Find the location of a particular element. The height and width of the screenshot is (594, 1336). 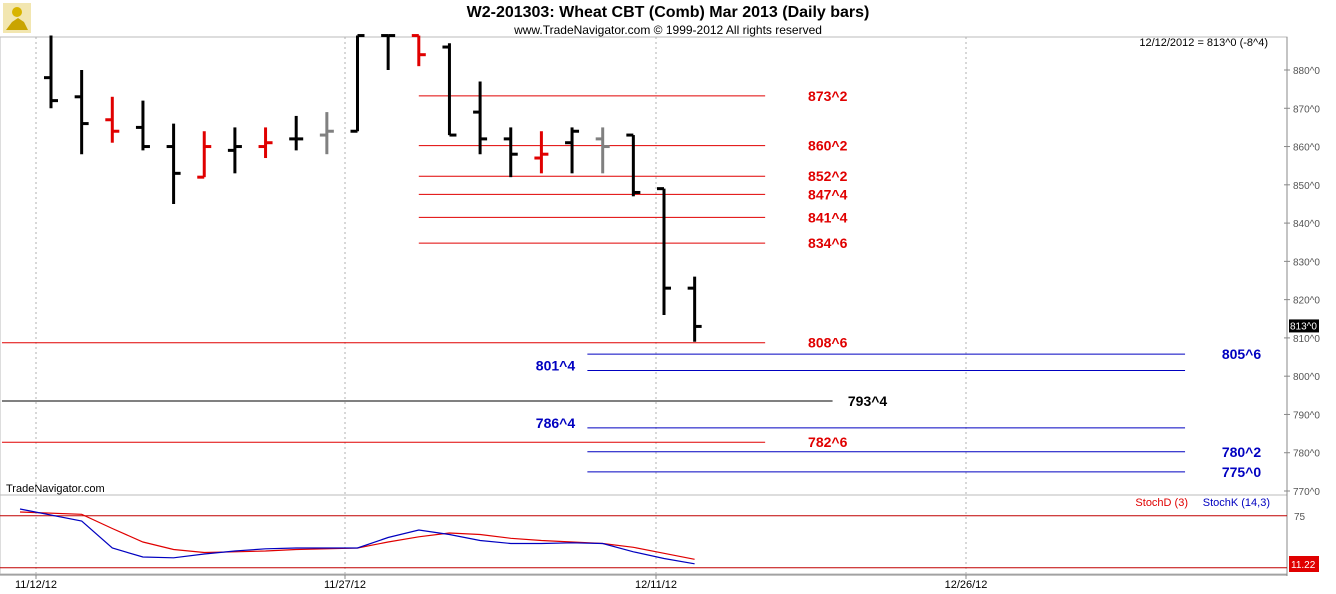

watermark-text: TradeNavigator.com is located at coordinates (55, 489).